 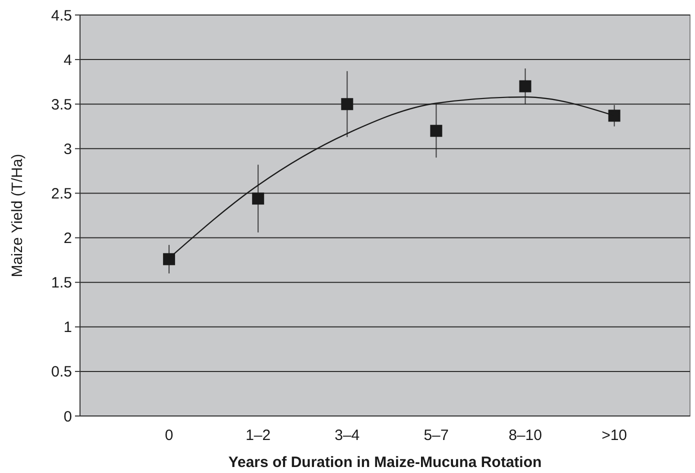 I want to click on y-axis-title: Maize Yield (T/Ha), so click(x=17, y=216).